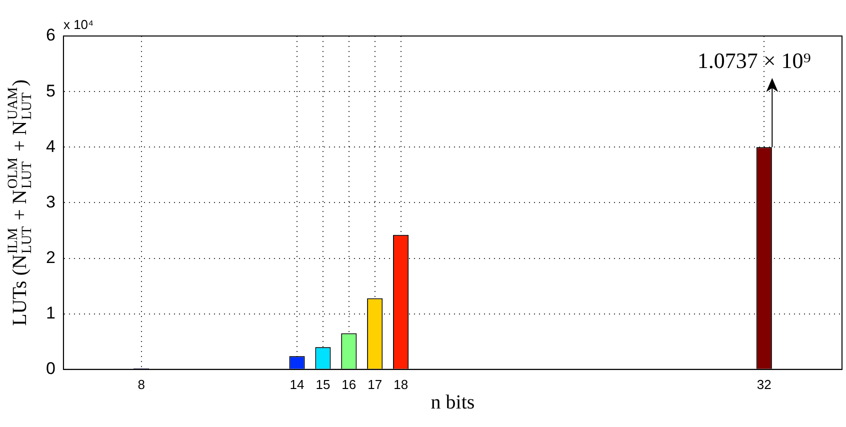 The height and width of the screenshot is (427, 846). Describe the element at coordinates (51, 35) in the screenshot. I see `y-tick-label: 6` at that location.